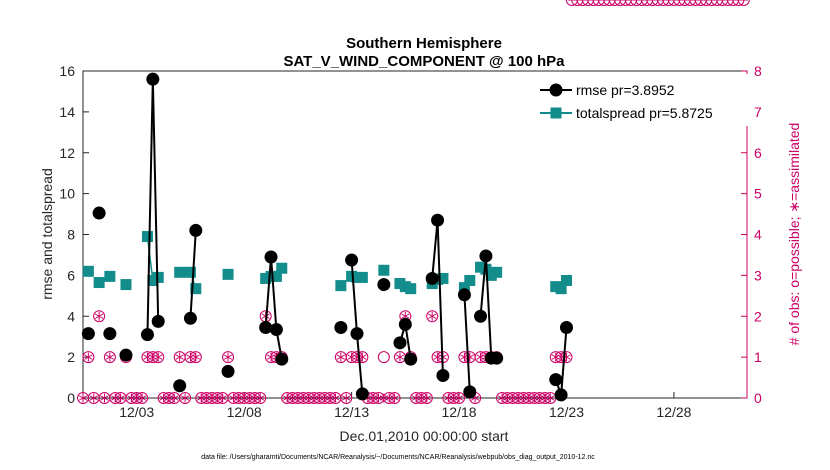  I want to click on totalspread-segment, so click(150, 258).